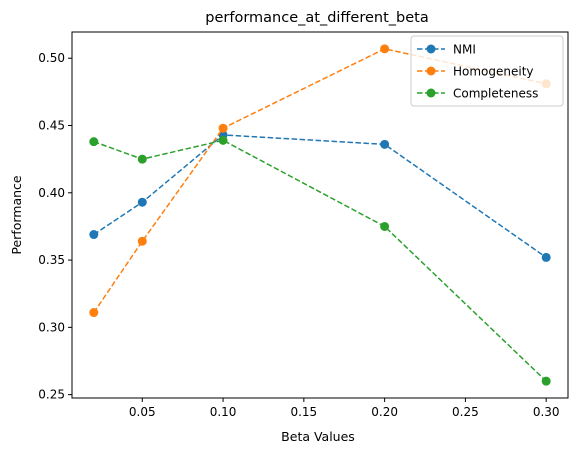  What do you see at coordinates (465, 412) in the screenshot?
I see `x-tick-label: 0.25` at bounding box center [465, 412].